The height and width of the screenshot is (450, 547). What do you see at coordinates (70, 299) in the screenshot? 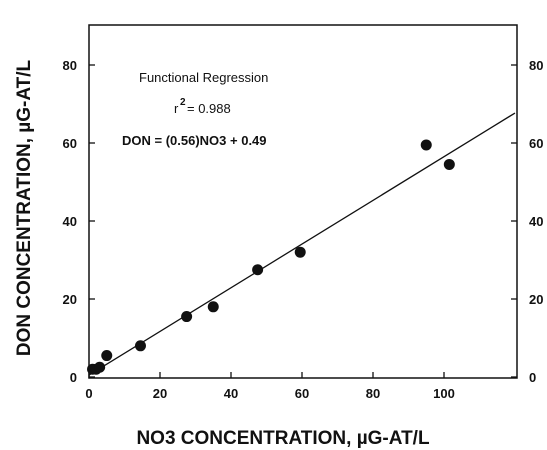
I see `y-tick-label-left: 20` at bounding box center [70, 299].